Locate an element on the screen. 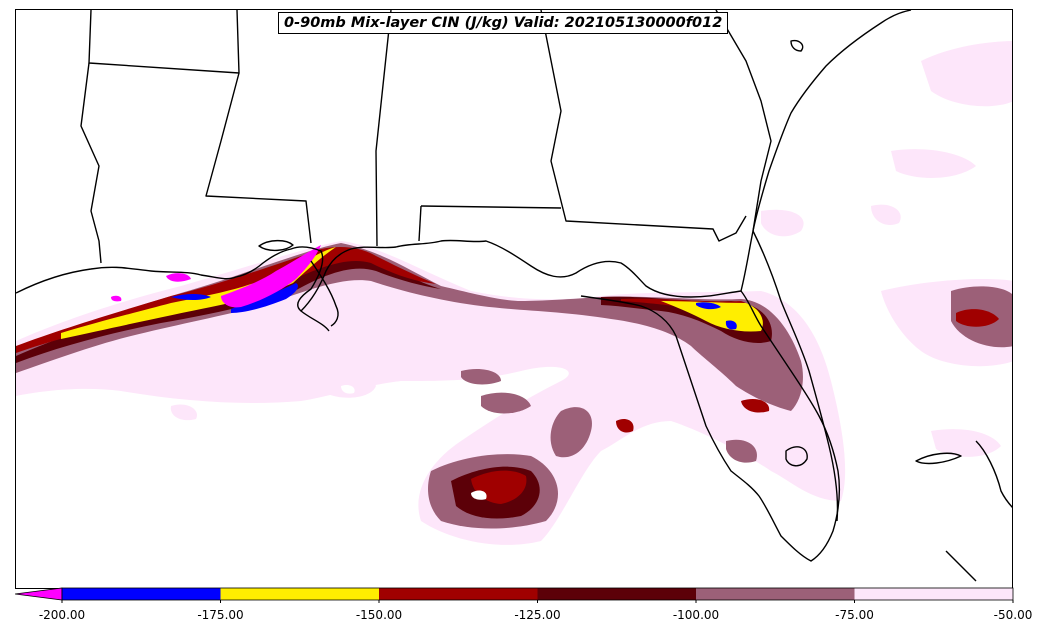 The height and width of the screenshot is (633, 1044). colorbar-tick-label: -150.00 is located at coordinates (379, 615).